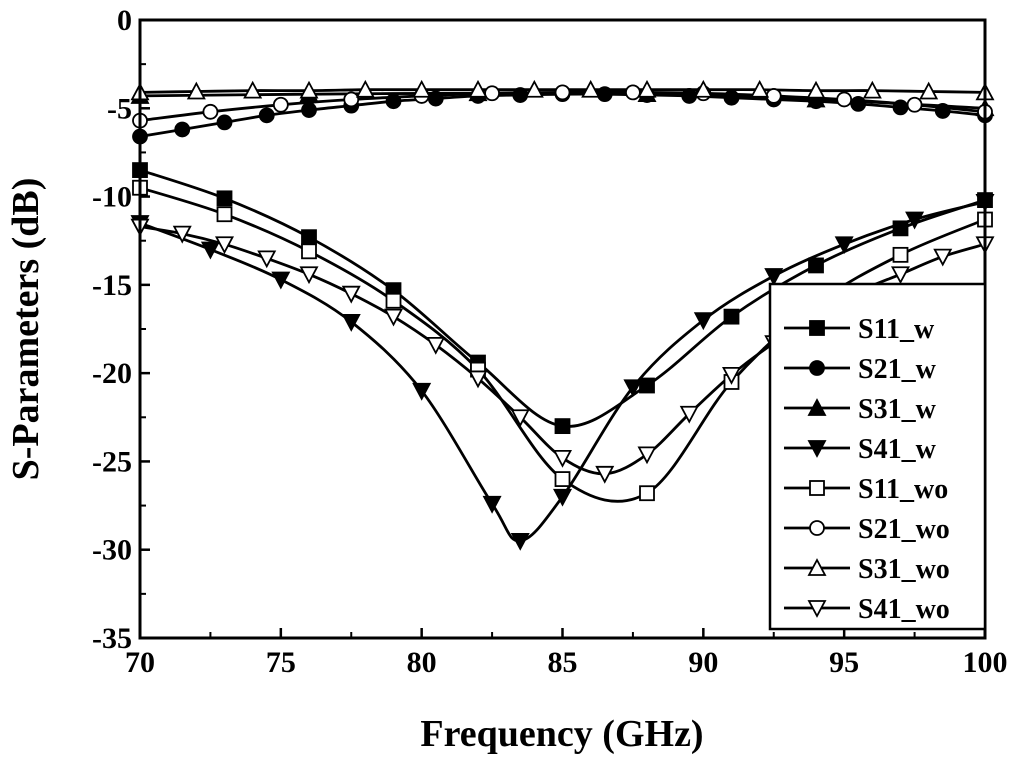 The width and height of the screenshot is (1024, 761). Describe the element at coordinates (561, 734) in the screenshot. I see `x-axis-title: Frequency (GHz)` at that location.